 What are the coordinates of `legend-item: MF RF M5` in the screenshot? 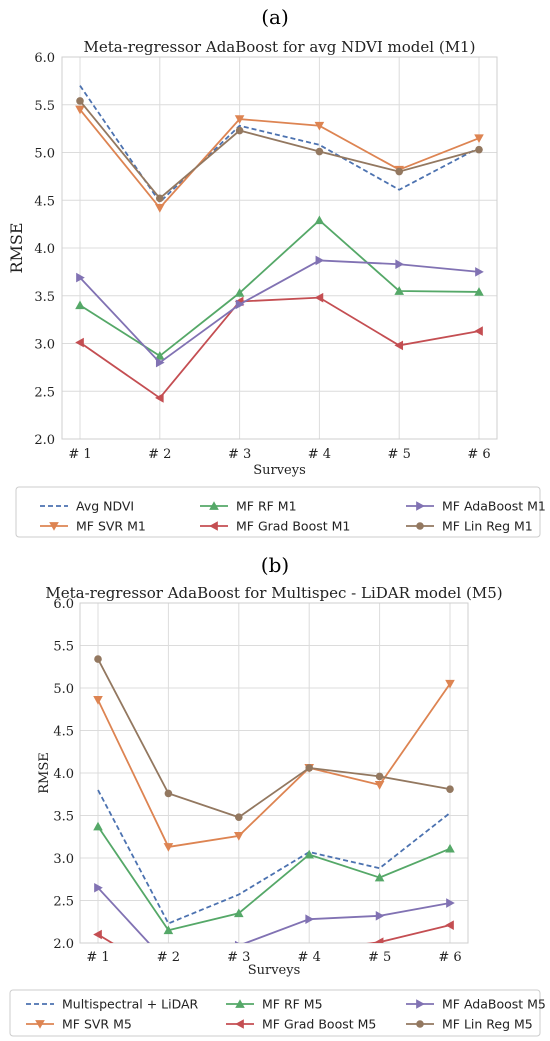 It's located at (274, 1004).